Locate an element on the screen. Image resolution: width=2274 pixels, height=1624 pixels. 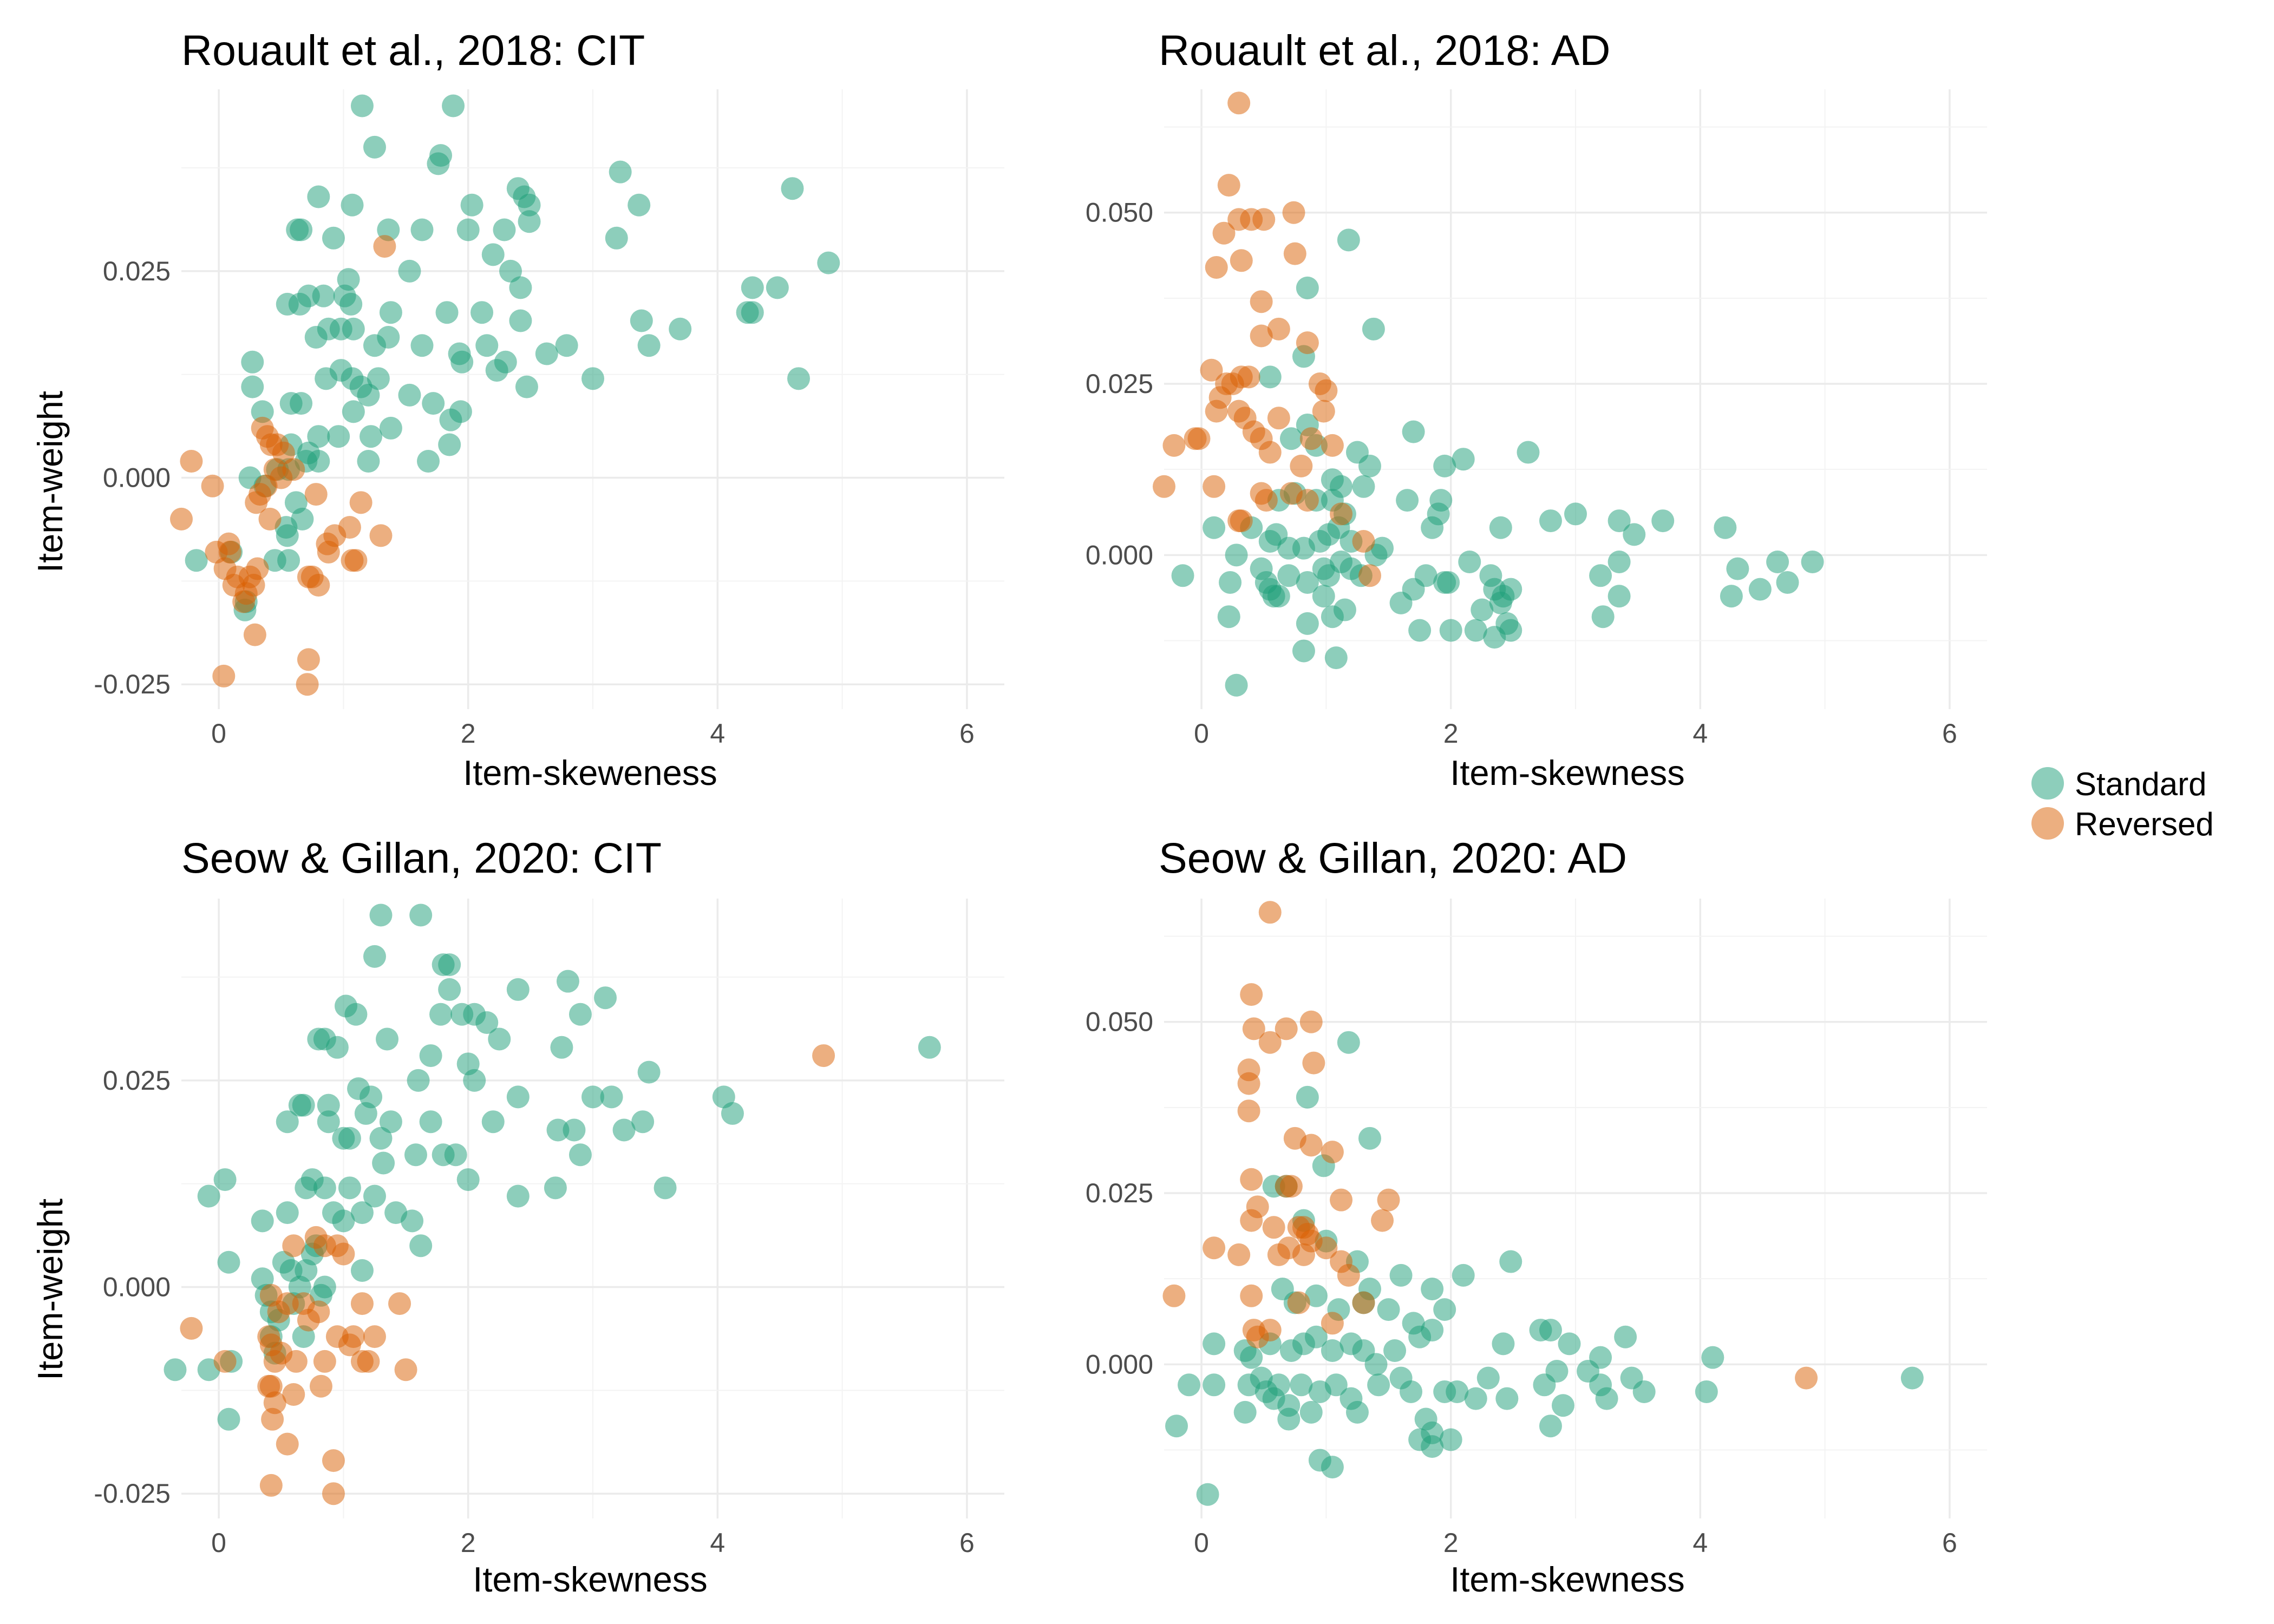
legend-label-standard: Standard is located at coordinates (2141, 784).